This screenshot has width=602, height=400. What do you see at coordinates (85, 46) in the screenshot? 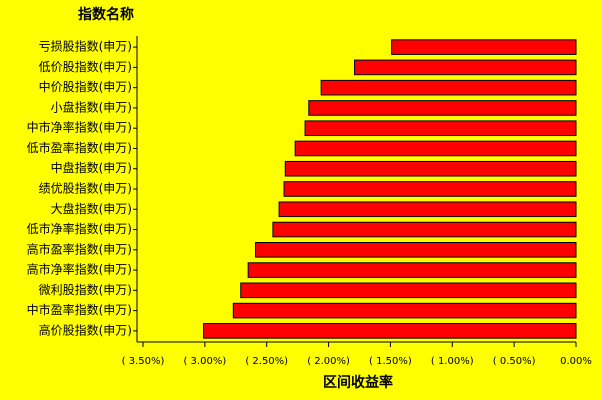
I see `y-tick-label: 亏损股指数(申万)` at bounding box center [85, 46].